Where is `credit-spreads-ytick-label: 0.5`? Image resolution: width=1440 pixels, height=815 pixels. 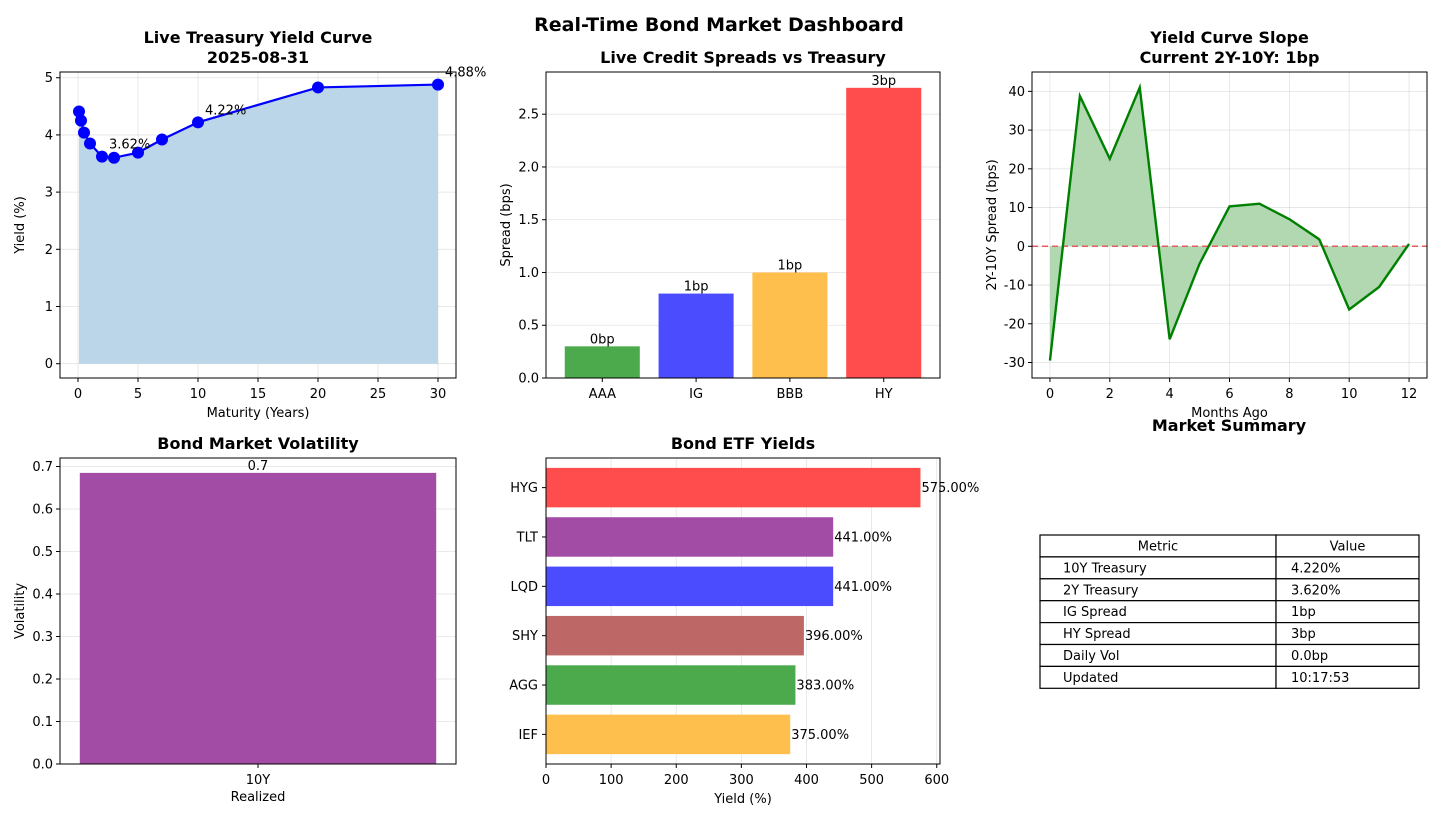 credit-spreads-ytick-label: 0.5 is located at coordinates (528, 326).